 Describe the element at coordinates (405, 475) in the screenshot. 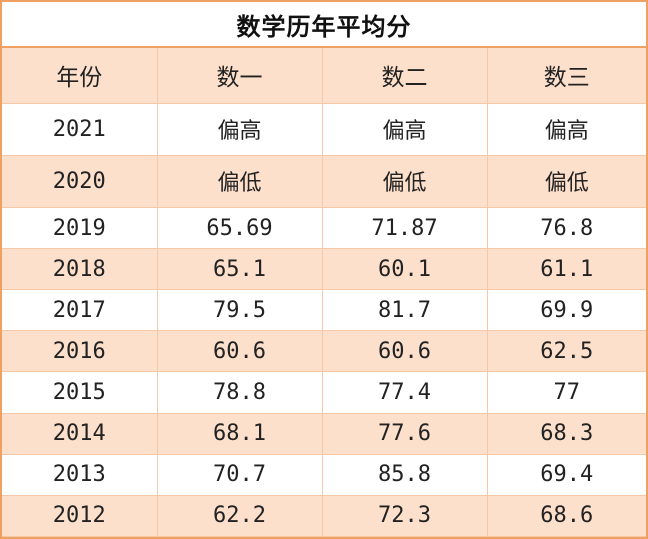

I see `math-2-cell: 85.8` at that location.